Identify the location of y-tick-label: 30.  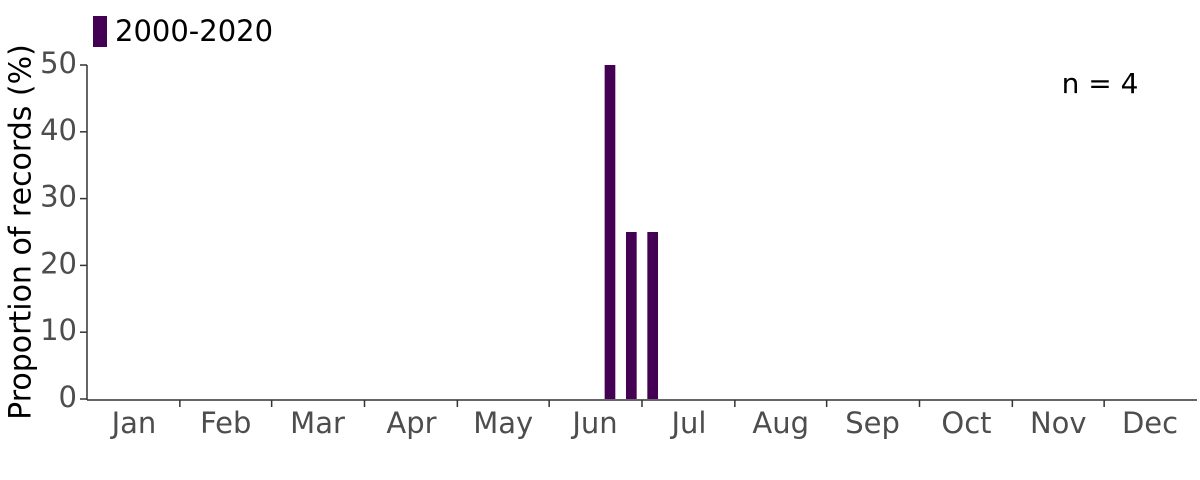
(58, 197).